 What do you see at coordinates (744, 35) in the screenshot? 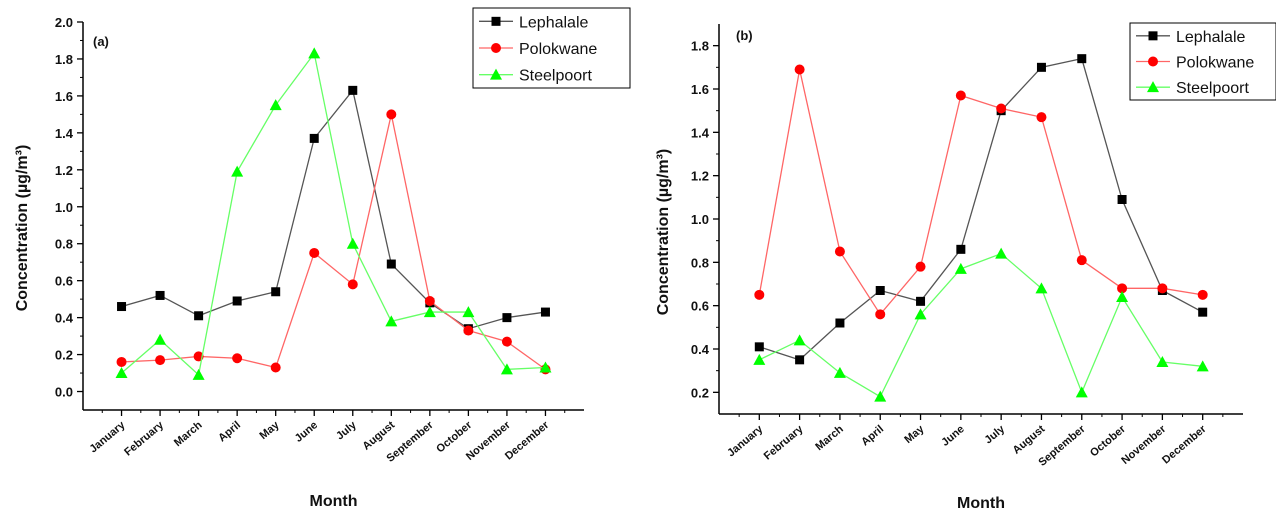
I see `panel-label: (b)` at bounding box center [744, 35].